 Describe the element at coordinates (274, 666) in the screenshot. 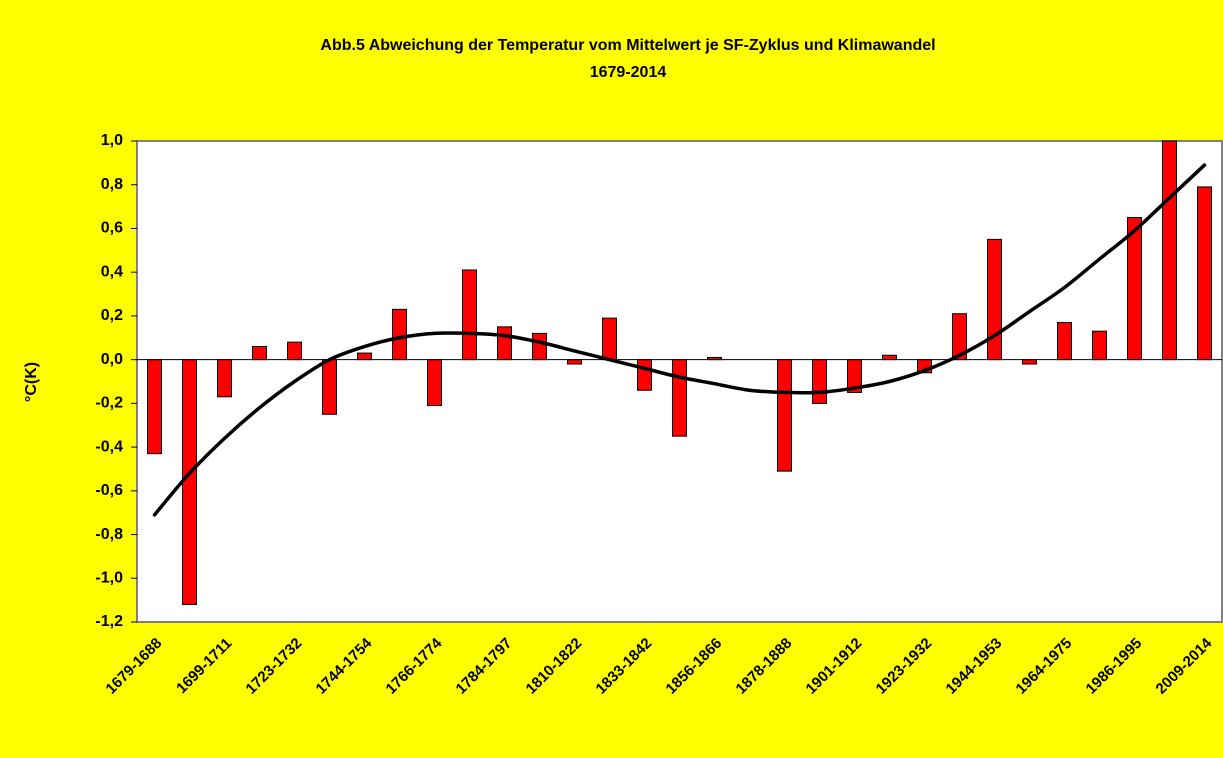

I see `x-tick-label: 1723-1732` at that location.